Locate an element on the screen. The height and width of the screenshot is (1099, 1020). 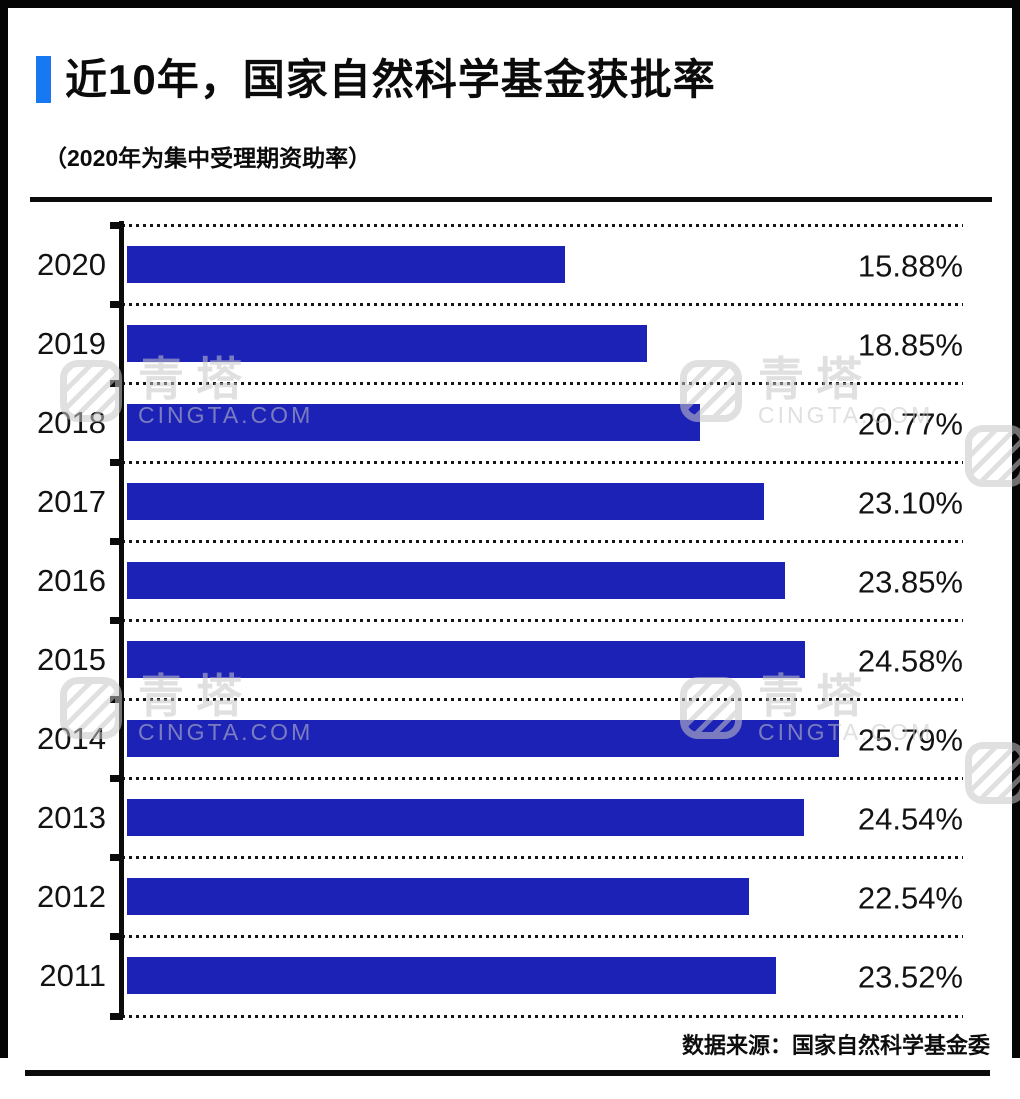
chart-row: 2014 25.79% is located at coordinates (510, 737).